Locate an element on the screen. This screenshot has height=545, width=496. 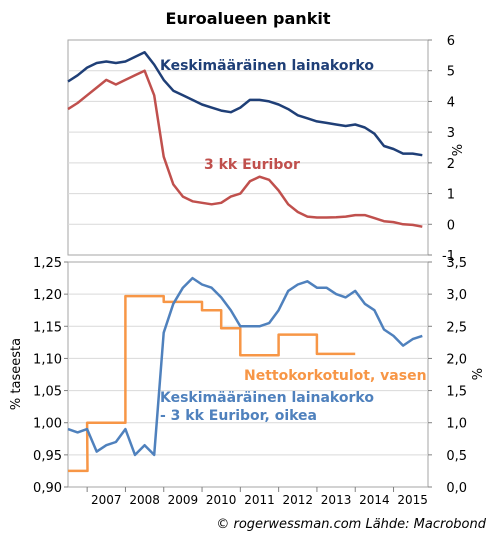
top-y-tick-label: 3 is located at coordinates (451, 133).